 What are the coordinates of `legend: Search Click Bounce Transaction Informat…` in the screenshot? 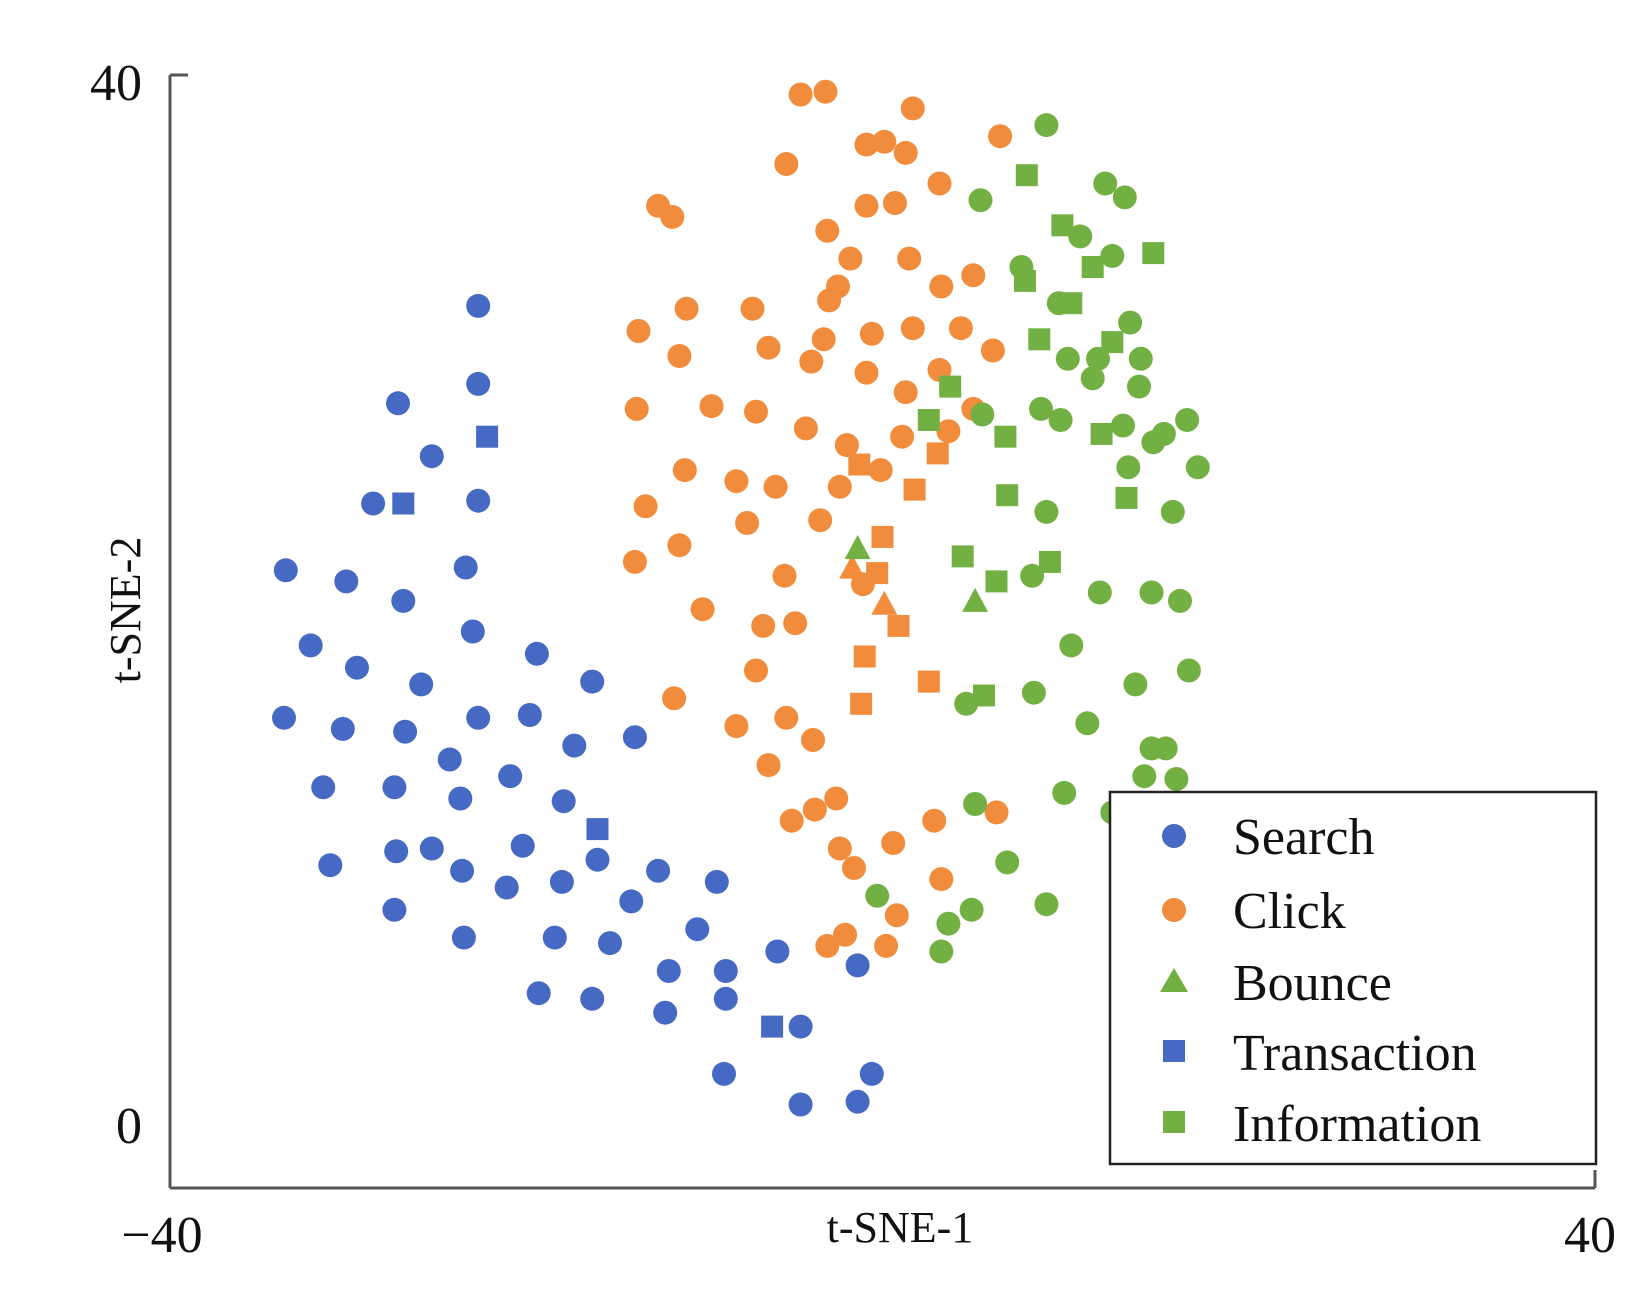 It's located at (1353, 978).